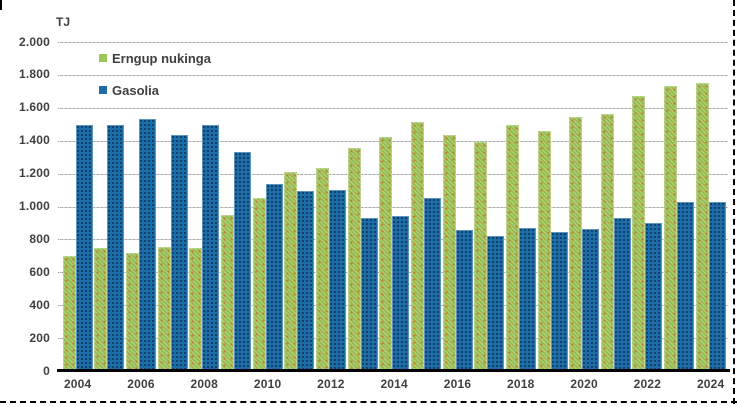 The width and height of the screenshot is (737, 407). What do you see at coordinates (39, 304) in the screenshot?
I see `y-tick-400: 400` at bounding box center [39, 304].